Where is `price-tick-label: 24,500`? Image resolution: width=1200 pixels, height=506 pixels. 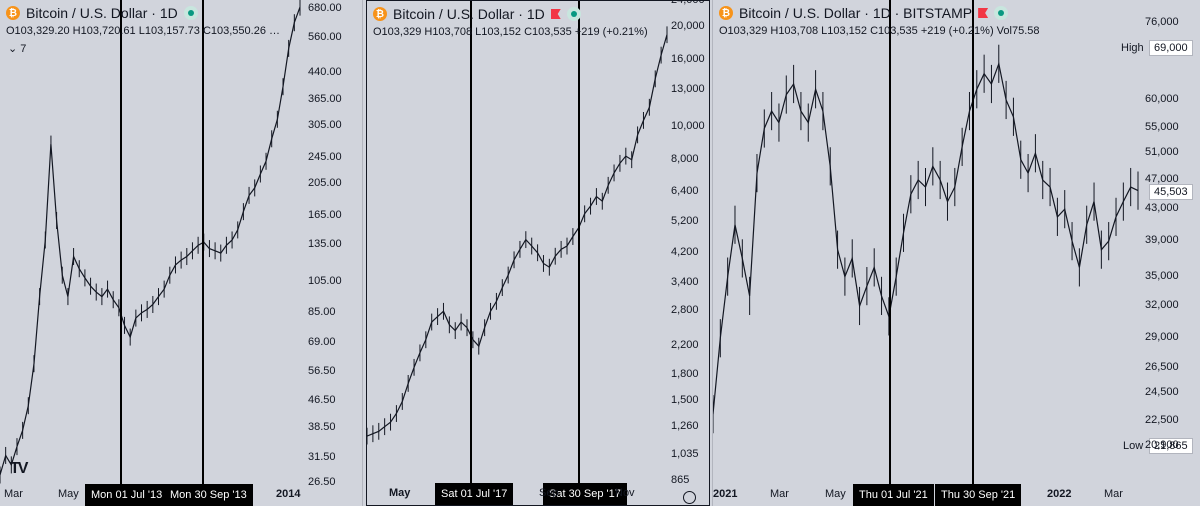
price-tick-label: 24,500 is located at coordinates (1162, 392).